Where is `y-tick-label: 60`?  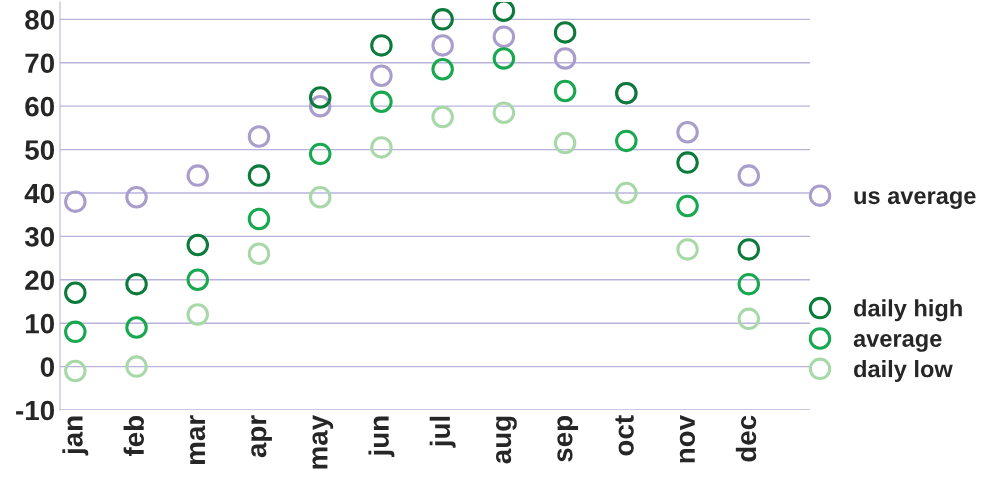 y-tick-label: 60 is located at coordinates (39, 106).